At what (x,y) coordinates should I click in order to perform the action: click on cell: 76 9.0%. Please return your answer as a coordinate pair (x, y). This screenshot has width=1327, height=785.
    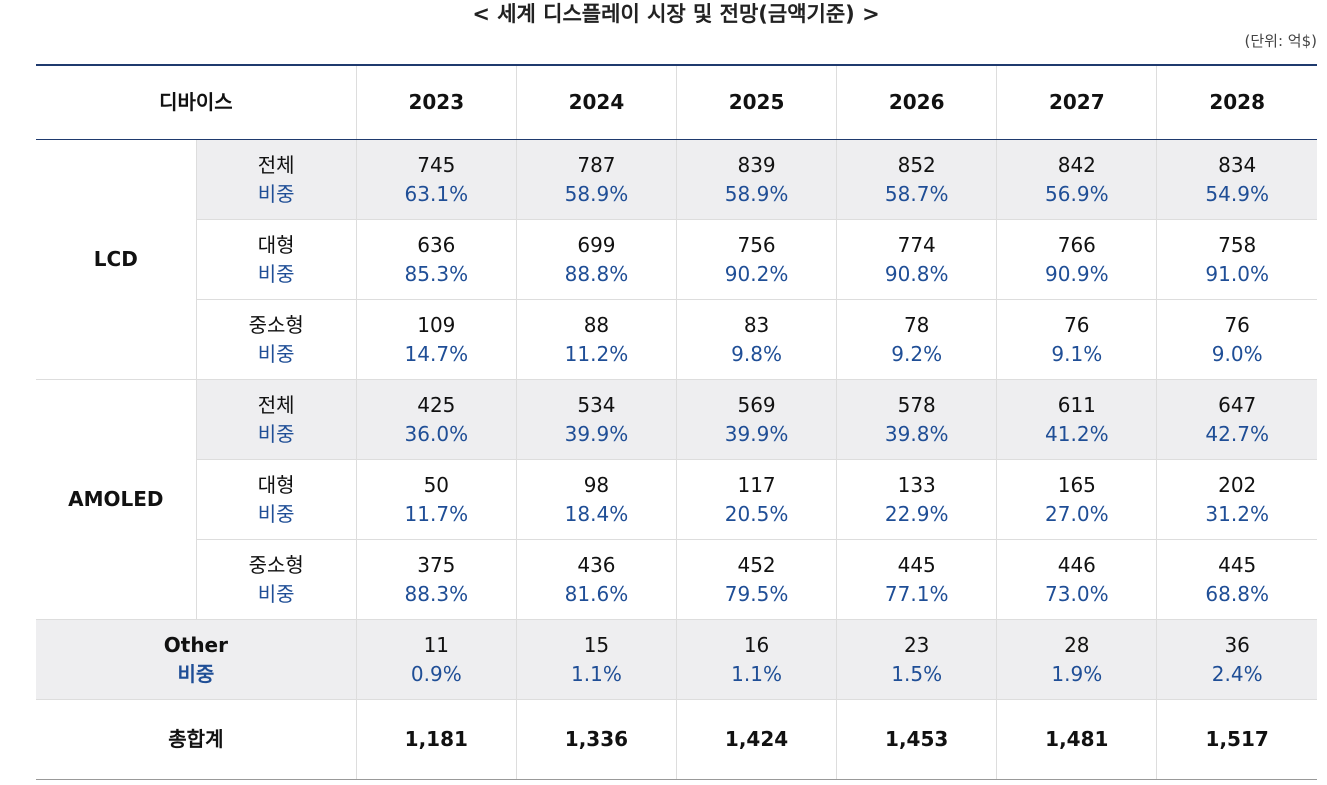
    Looking at the image, I should click on (1236, 339).